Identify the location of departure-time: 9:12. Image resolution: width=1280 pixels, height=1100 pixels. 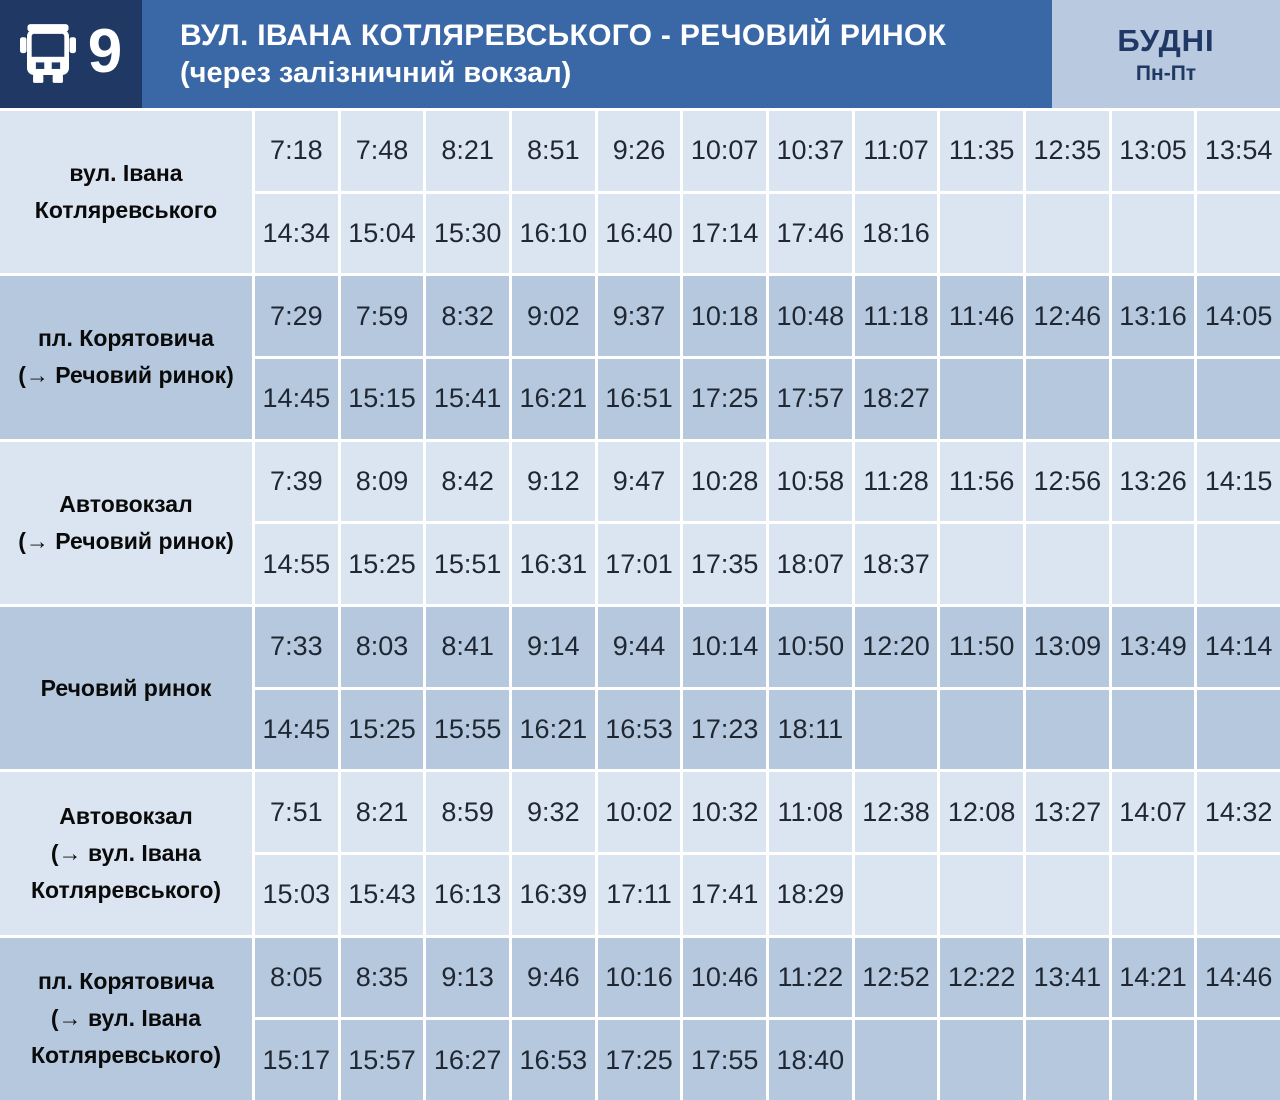
(553, 481).